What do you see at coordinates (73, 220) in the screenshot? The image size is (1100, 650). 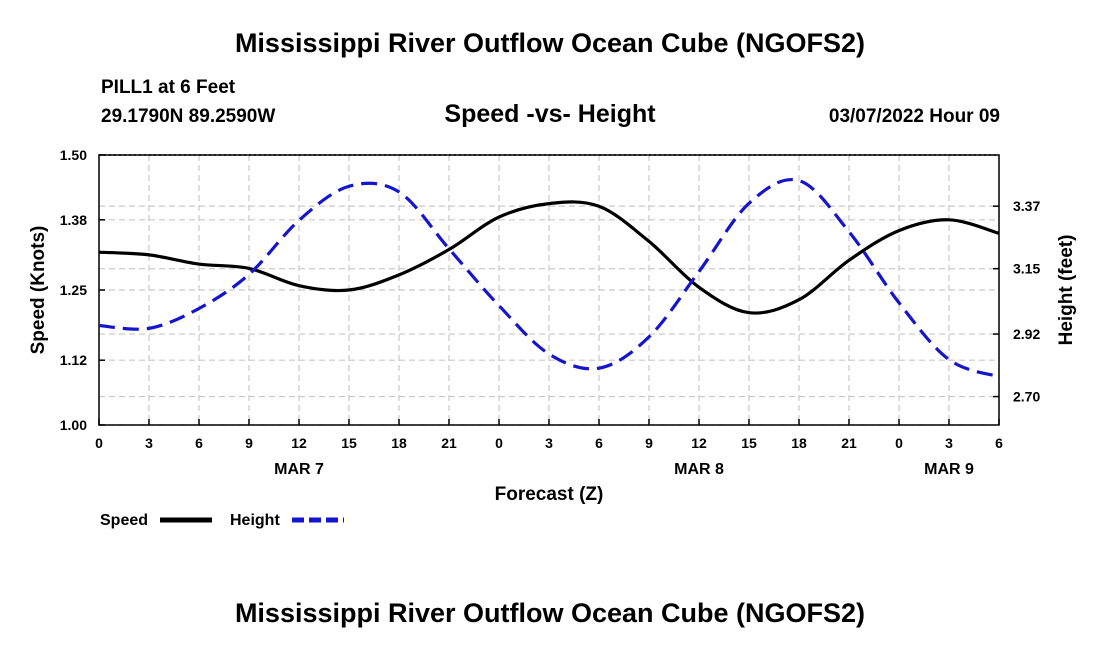 I see `y-left-tick-label: 1.38` at bounding box center [73, 220].